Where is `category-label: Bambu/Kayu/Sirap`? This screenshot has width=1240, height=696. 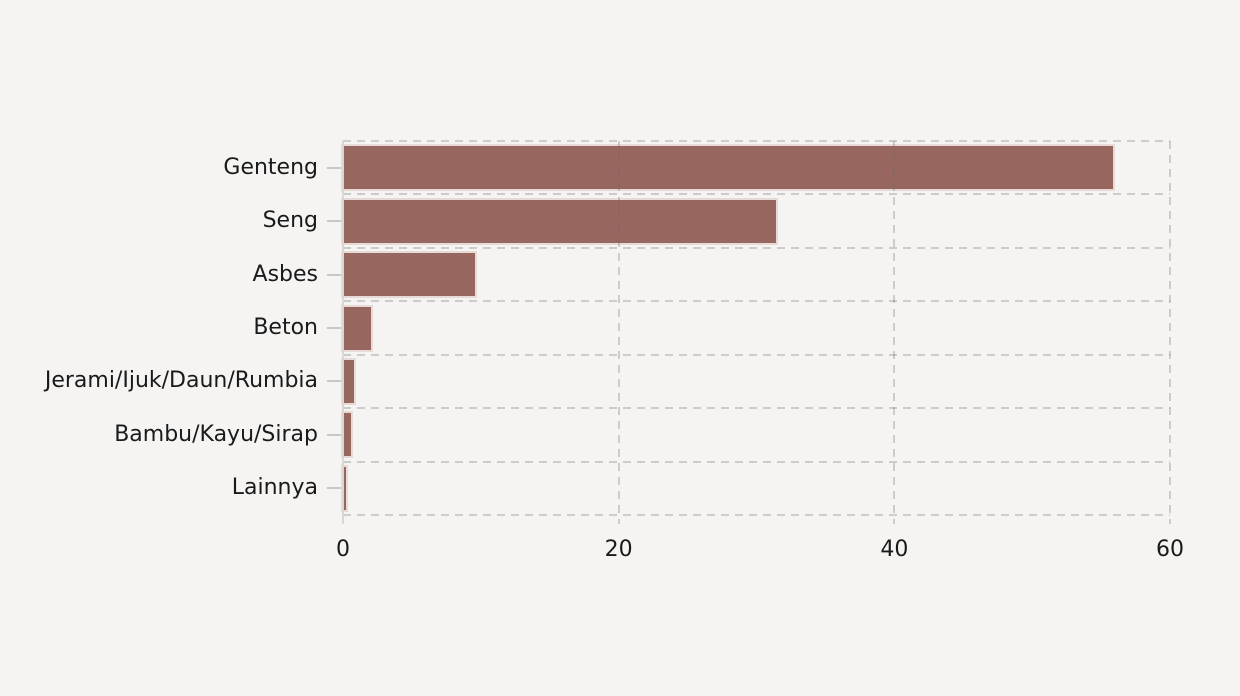 category-label: Bambu/Kayu/Sirap is located at coordinates (216, 434).